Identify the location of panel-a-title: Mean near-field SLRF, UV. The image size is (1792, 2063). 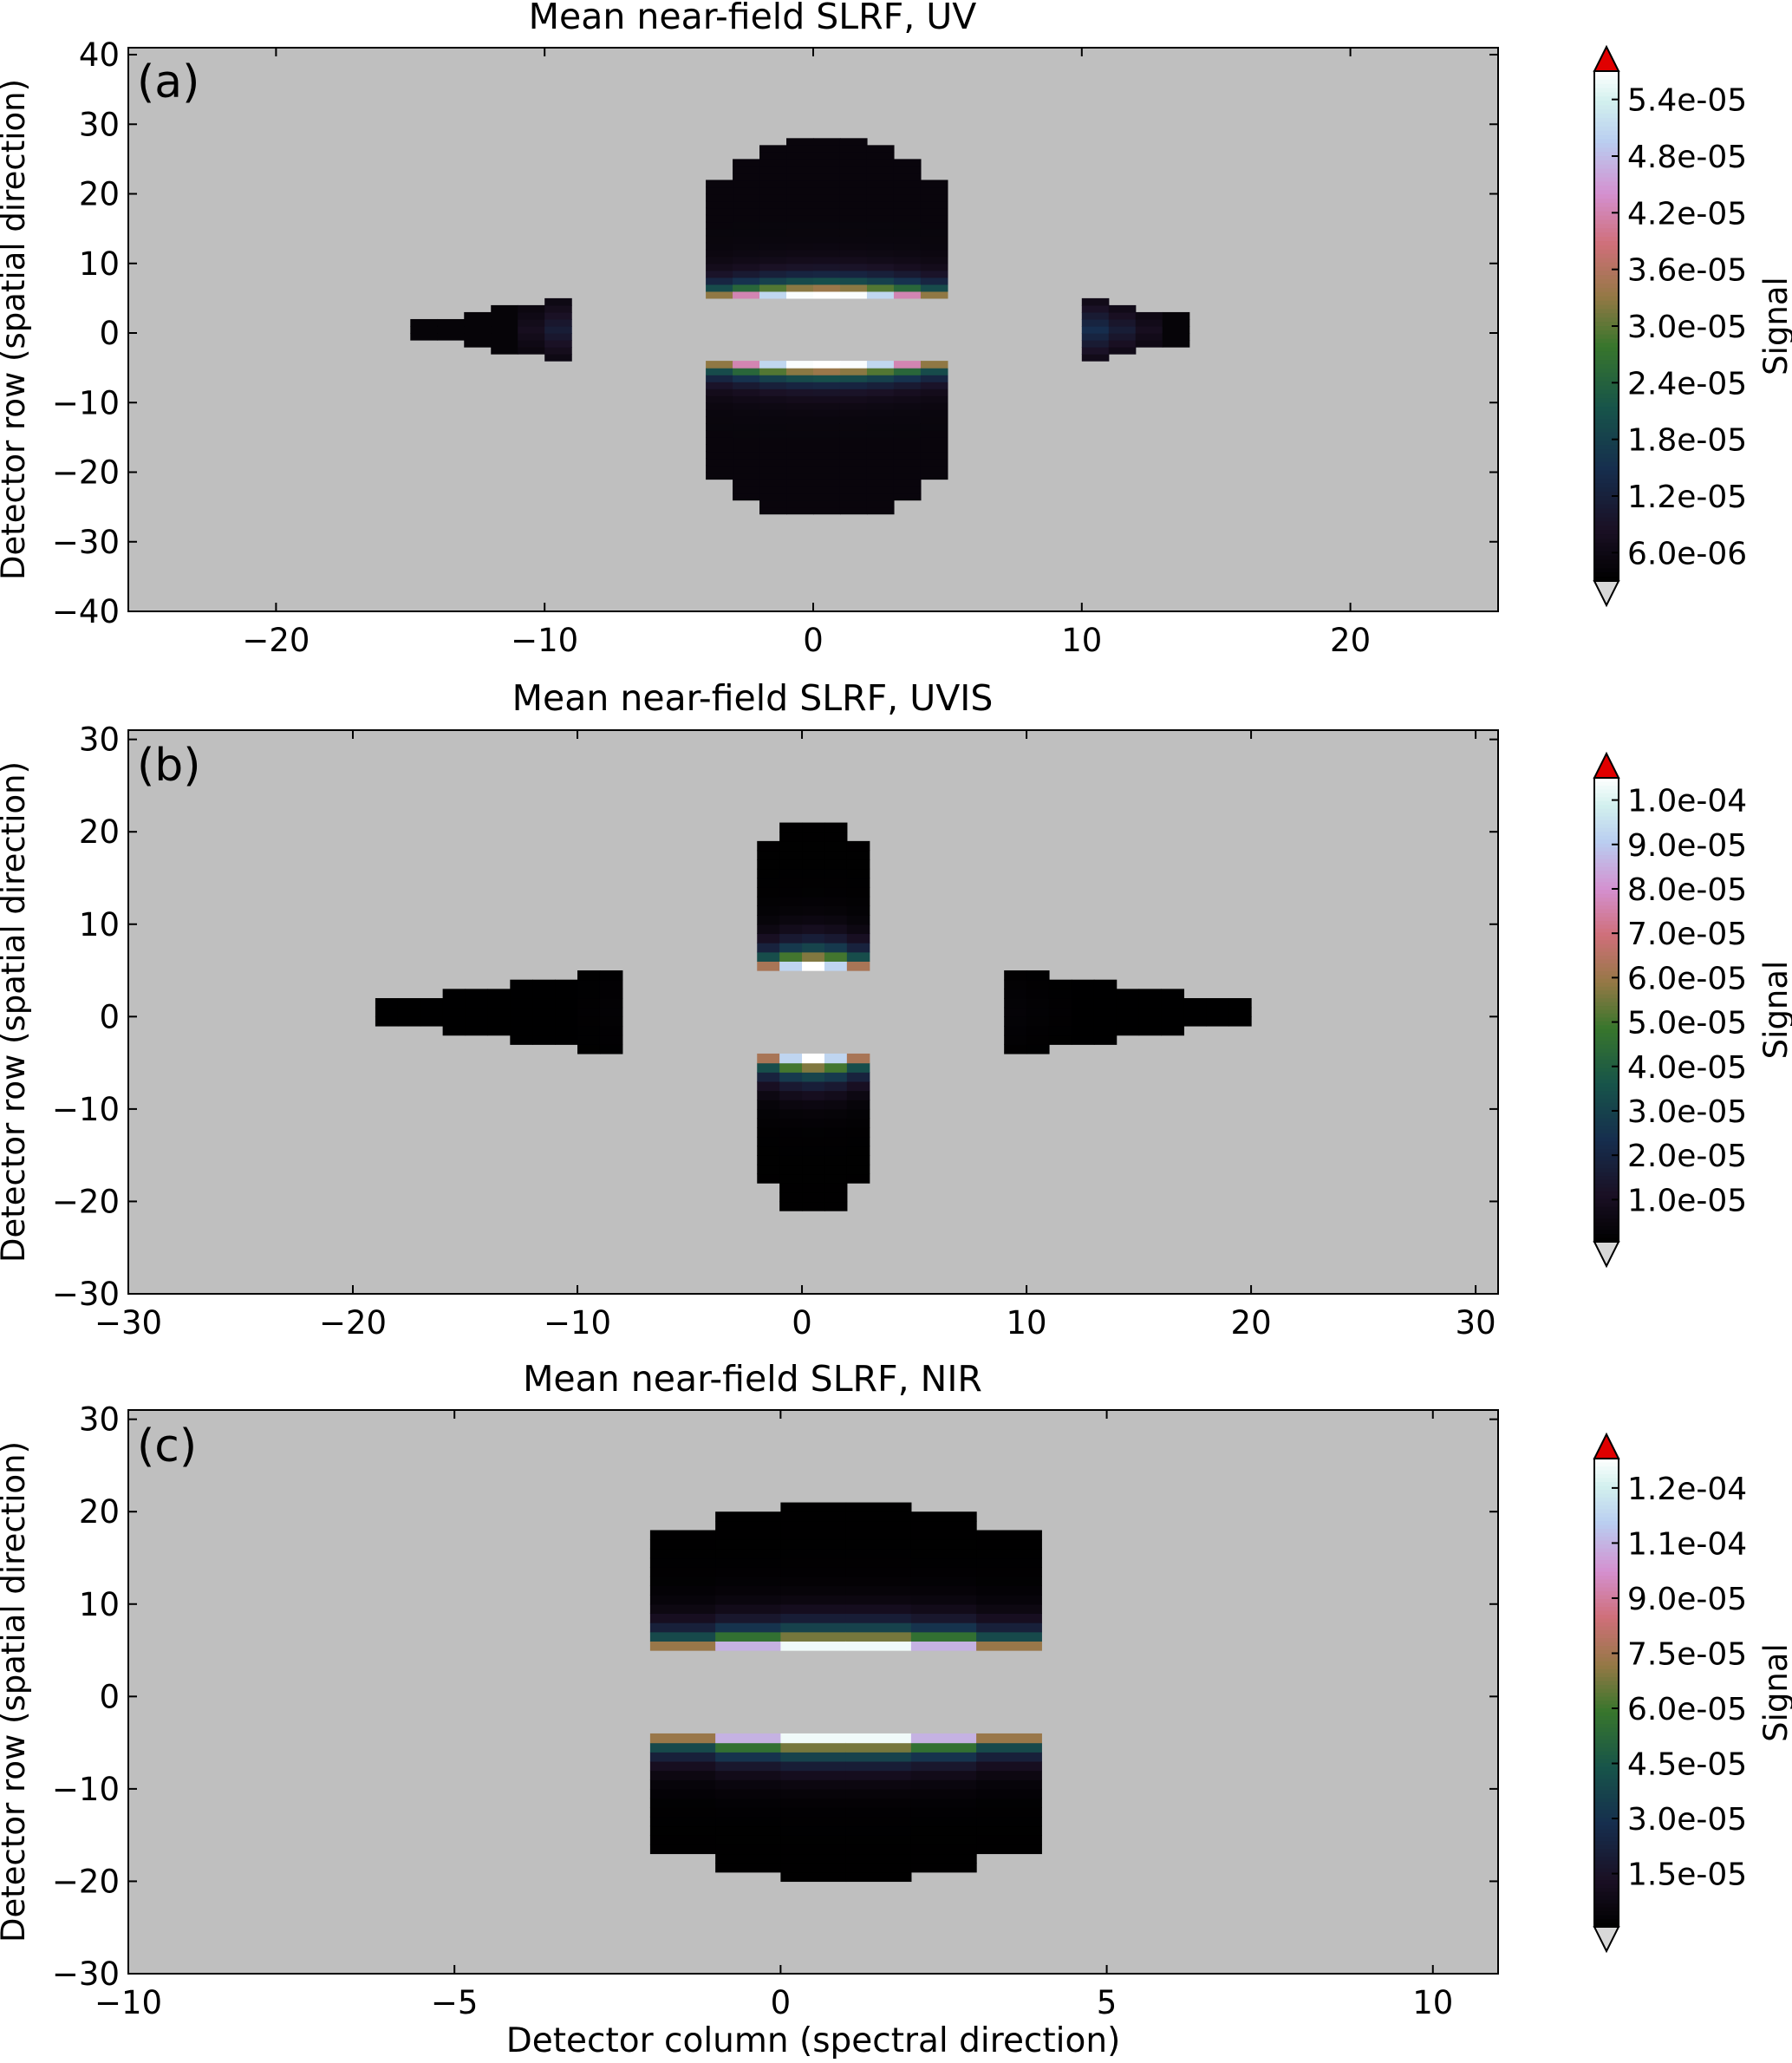
(753, 18).